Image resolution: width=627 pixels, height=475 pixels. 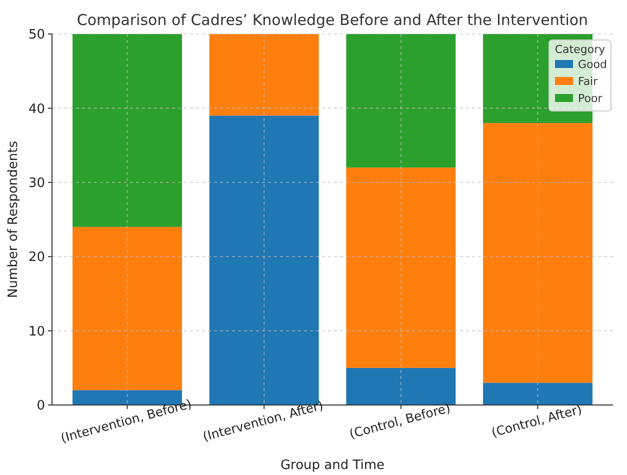 I want to click on legend-title: Category, so click(x=580, y=49).